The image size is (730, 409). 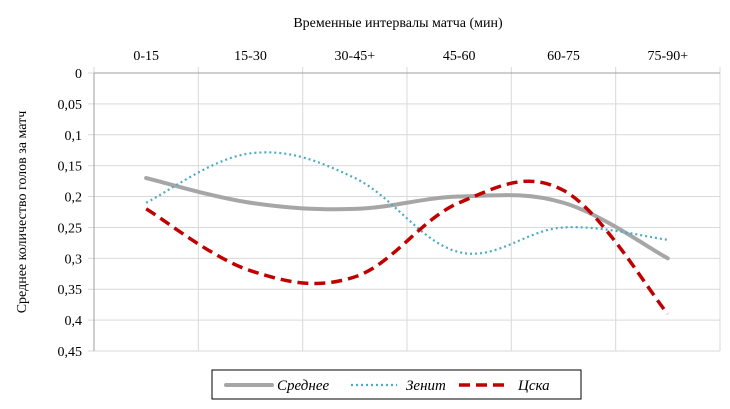 I want to click on y-tick-label: 0,05, so click(x=70, y=105).